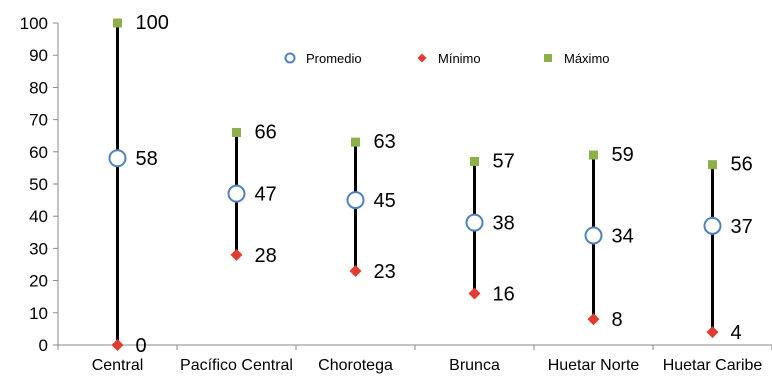 Image resolution: width=772 pixels, height=376 pixels. What do you see at coordinates (236, 365) in the screenshot?
I see `x-tick-label: Pacífico Central` at bounding box center [236, 365].